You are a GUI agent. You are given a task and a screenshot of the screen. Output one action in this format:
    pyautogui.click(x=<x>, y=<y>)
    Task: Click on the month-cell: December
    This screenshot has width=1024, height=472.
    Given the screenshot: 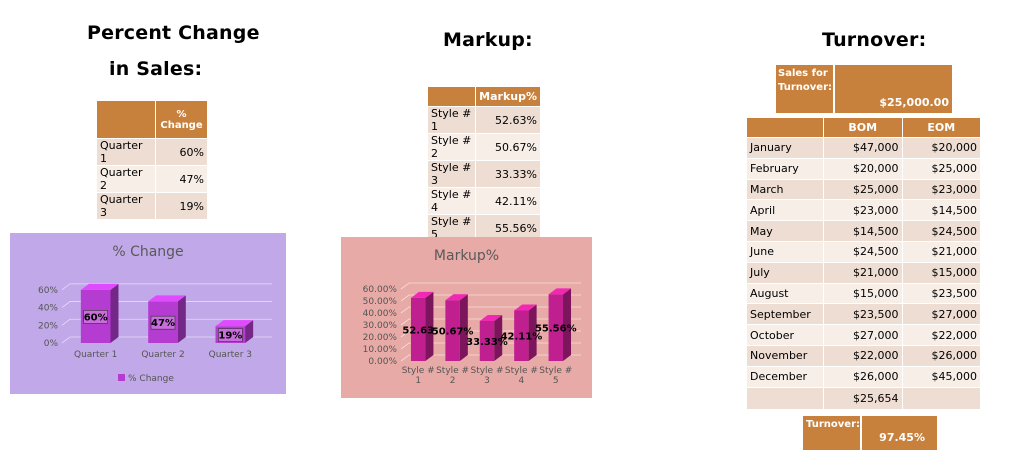 What is the action you would take?
    pyautogui.click(x=785, y=376)
    